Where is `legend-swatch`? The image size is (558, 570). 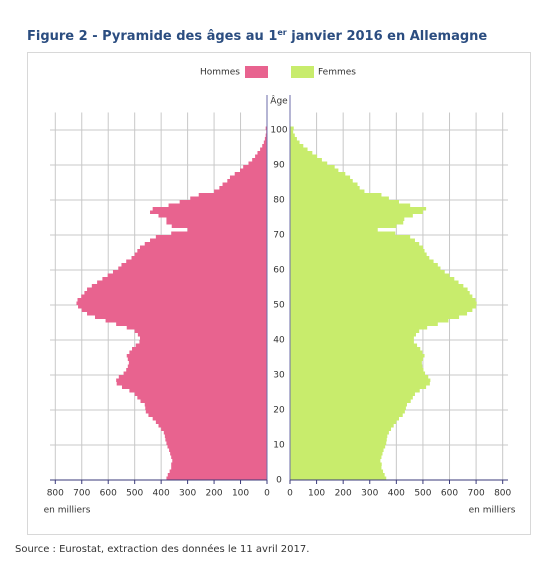
legend-swatch is located at coordinates (302, 72).